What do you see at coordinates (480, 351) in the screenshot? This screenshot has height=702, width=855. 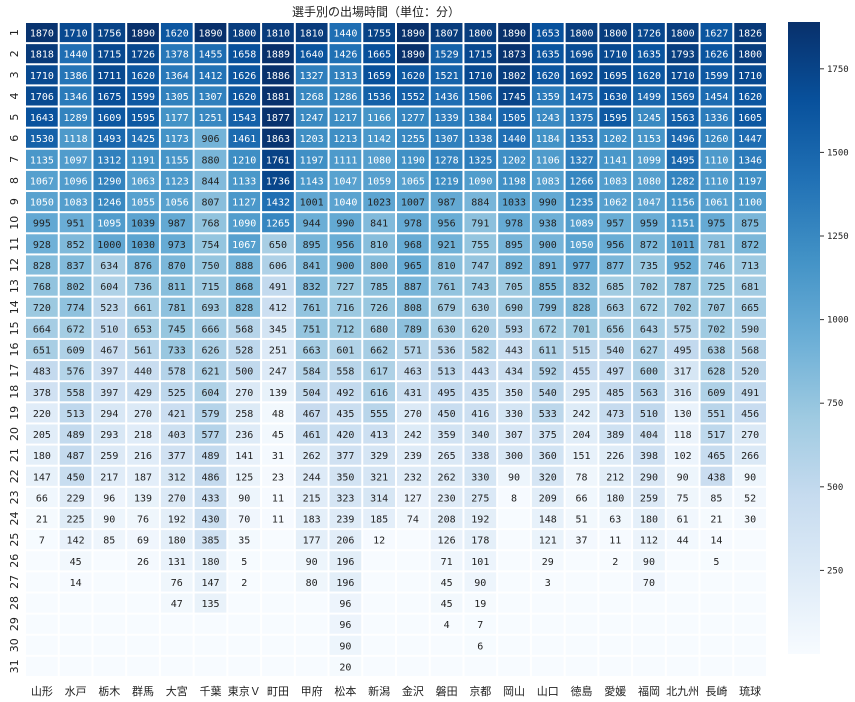 I see `cell-value-label: 582` at bounding box center [480, 351].